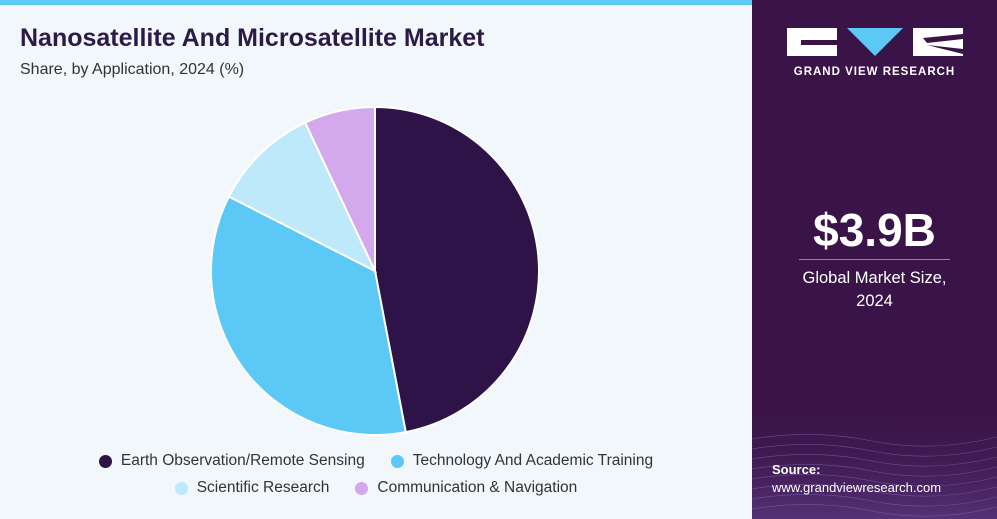 The width and height of the screenshot is (997, 519). What do you see at coordinates (252, 38) in the screenshot?
I see `chart-title: Nanosatellite And Microsatellite Market` at bounding box center [252, 38].